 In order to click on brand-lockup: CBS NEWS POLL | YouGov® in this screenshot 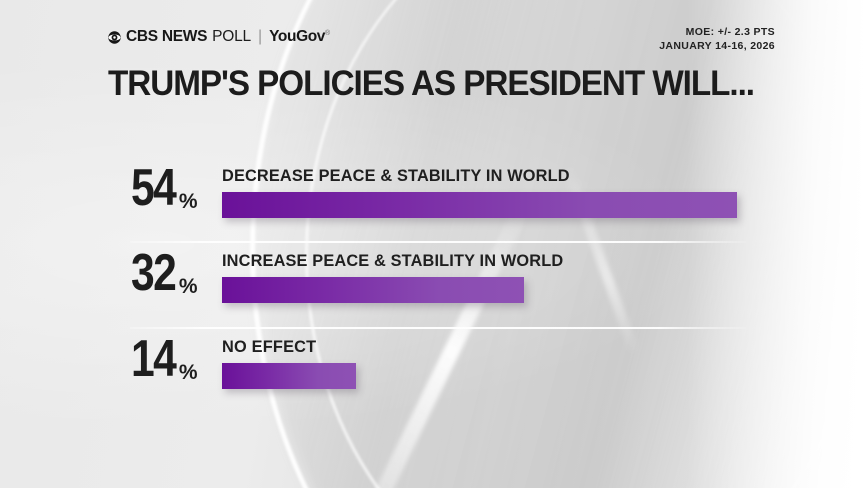, I will do `click(219, 37)`.